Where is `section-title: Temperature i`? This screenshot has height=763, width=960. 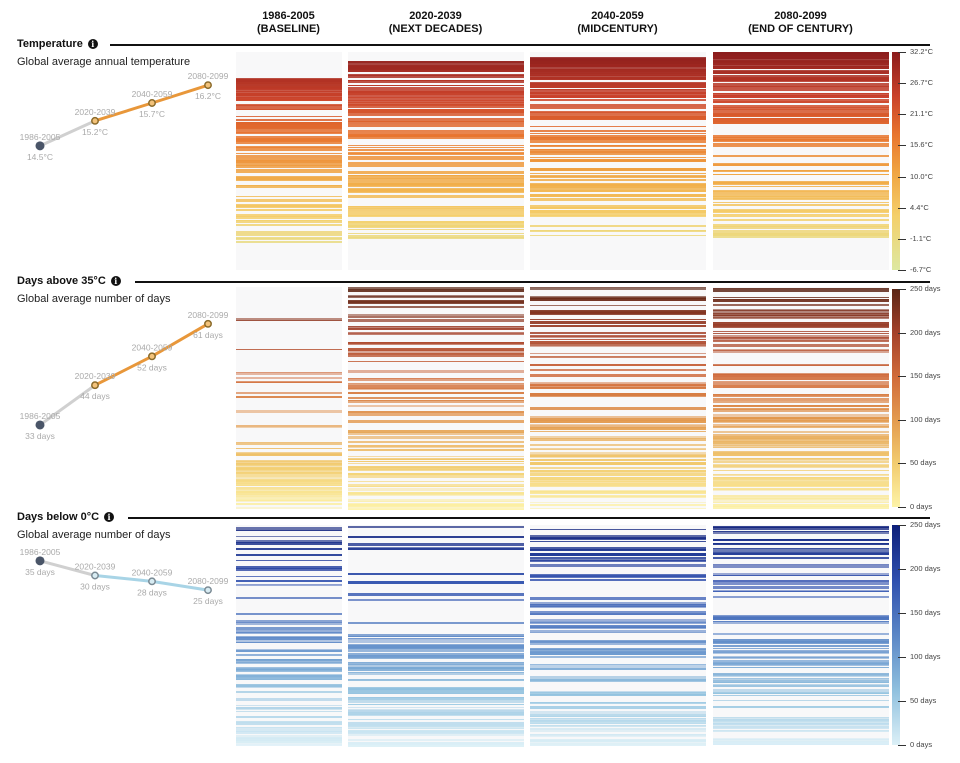
section-title: Temperature i is located at coordinates (57, 44).